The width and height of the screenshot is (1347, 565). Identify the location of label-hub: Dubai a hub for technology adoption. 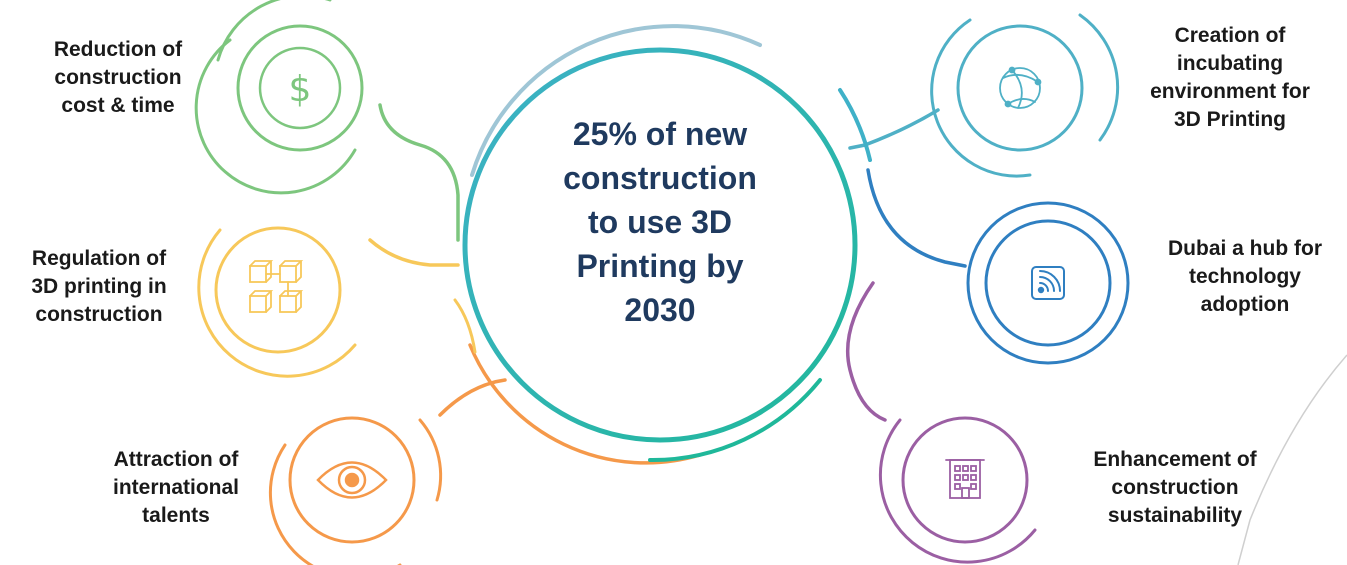
(1245, 276).